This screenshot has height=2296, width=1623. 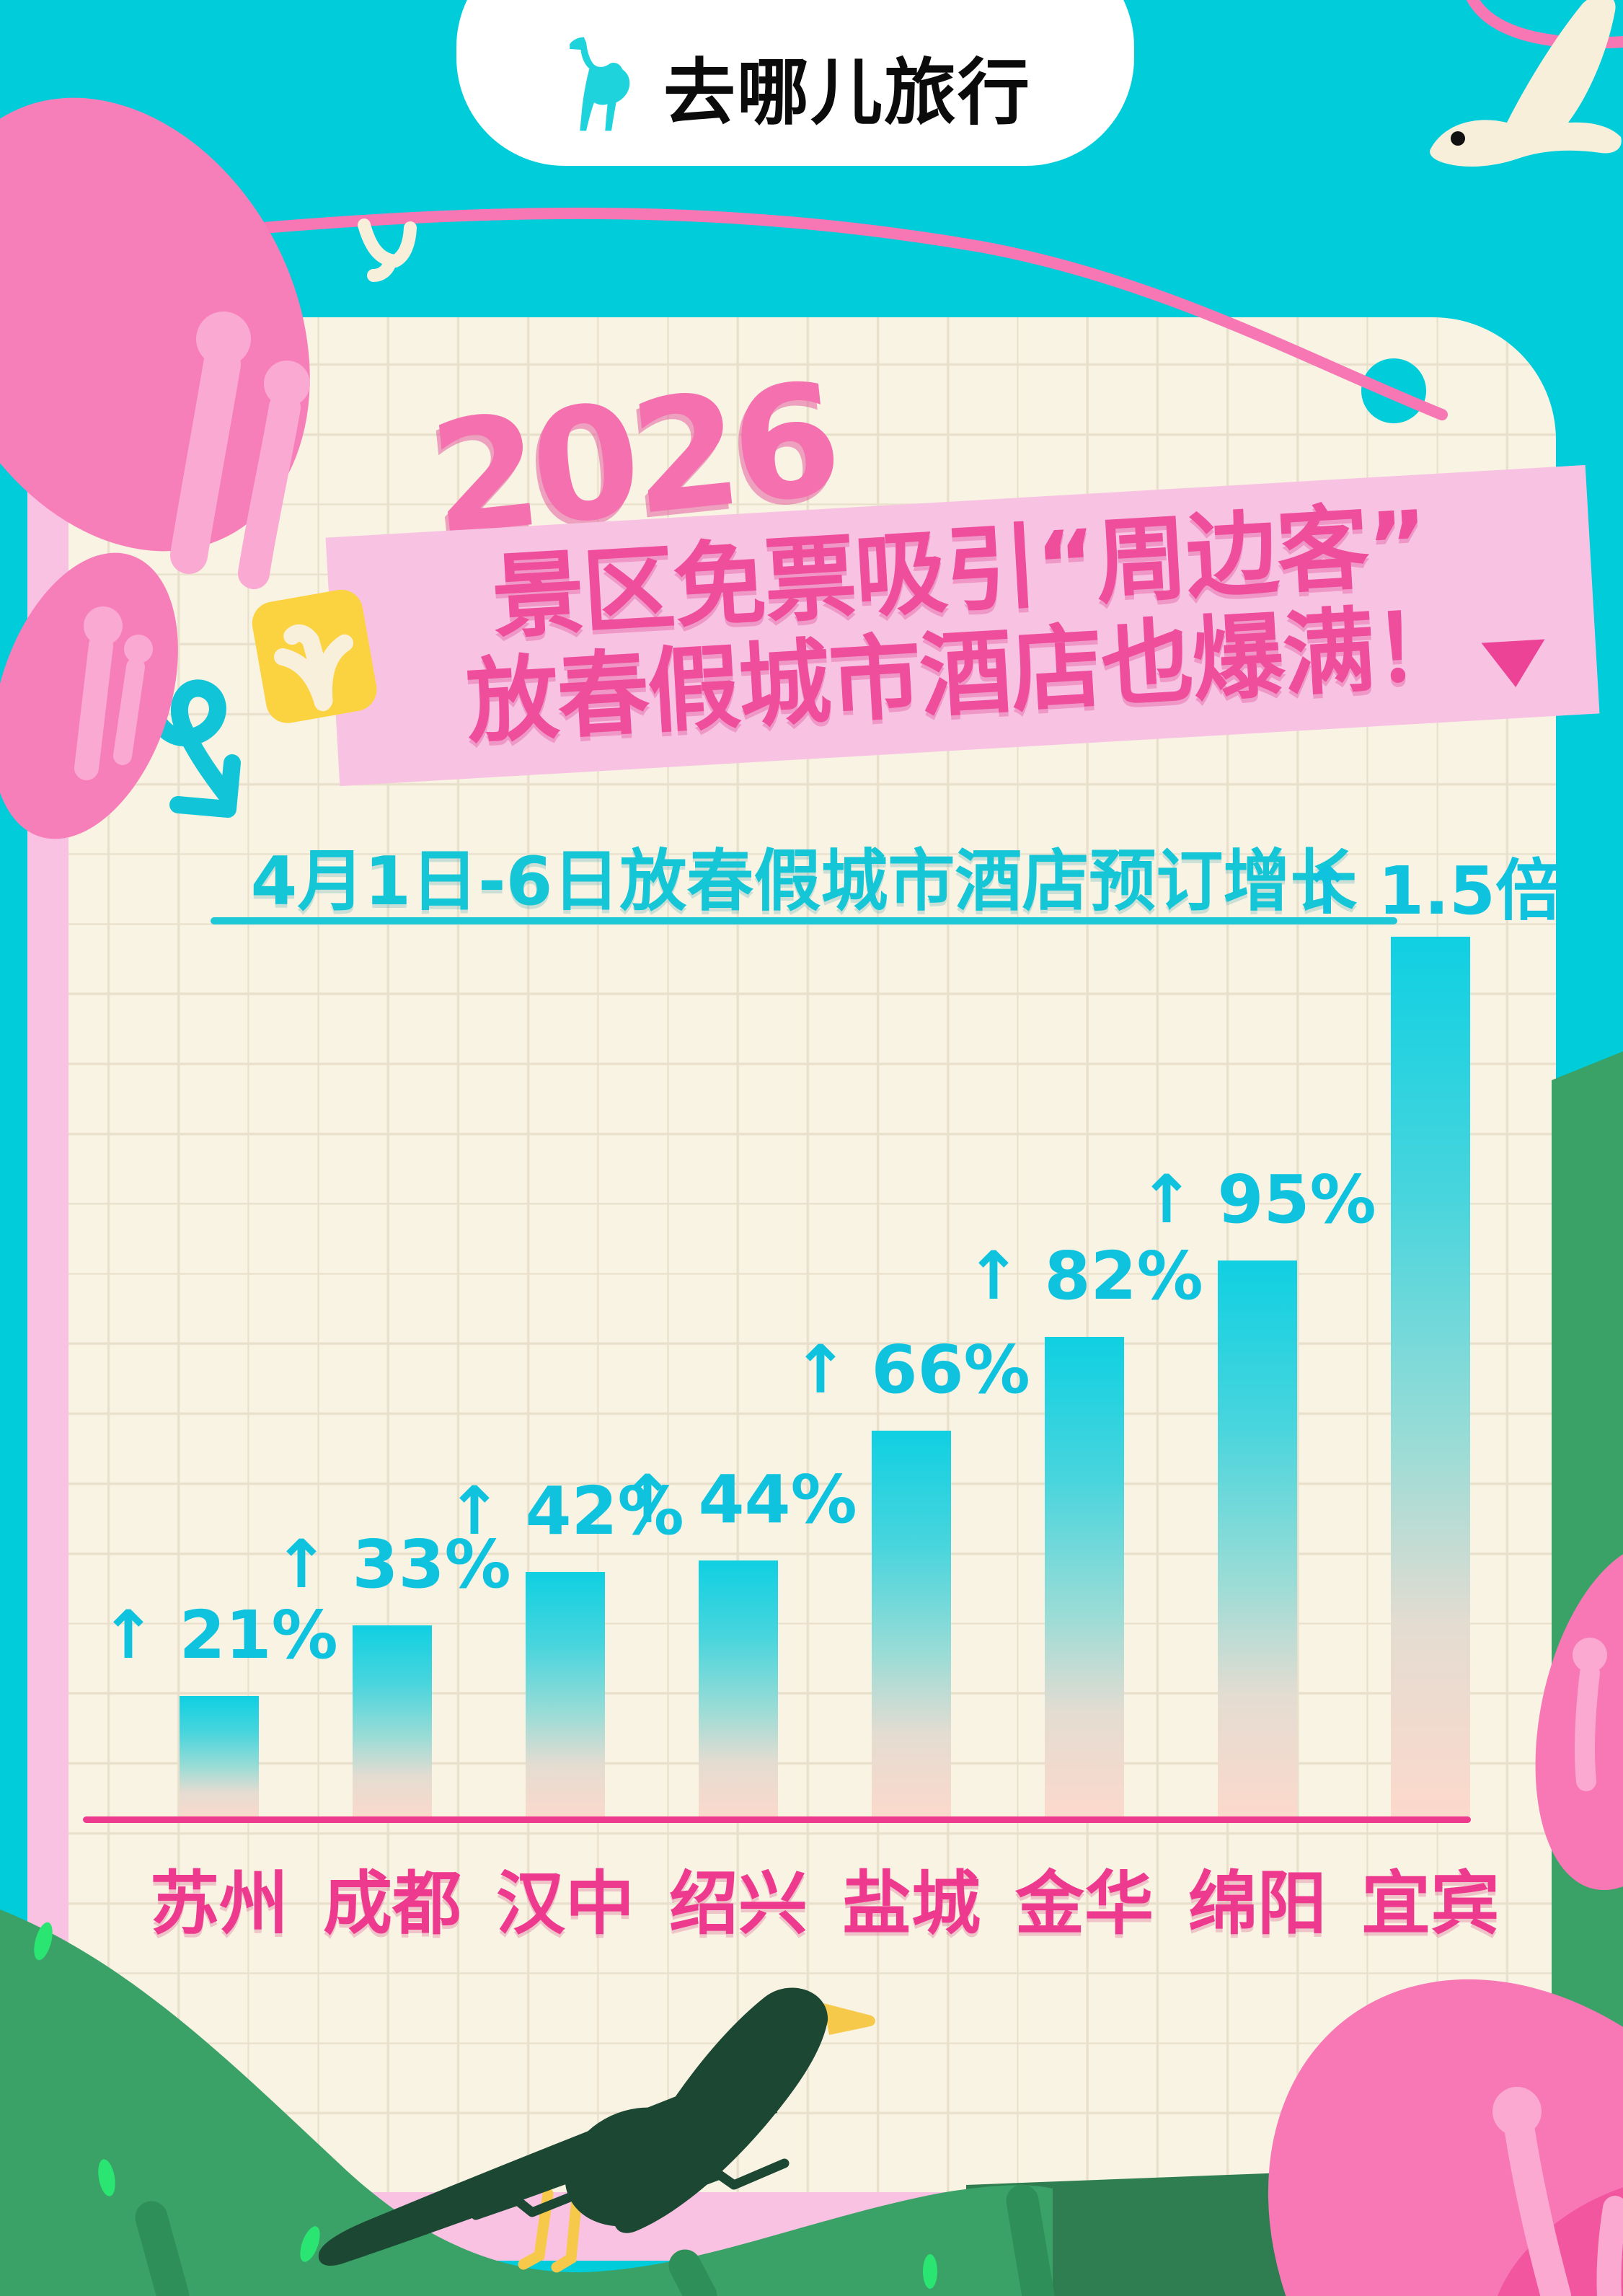 What do you see at coordinates (600, 84) in the screenshot?
I see `camel-icon` at bounding box center [600, 84].